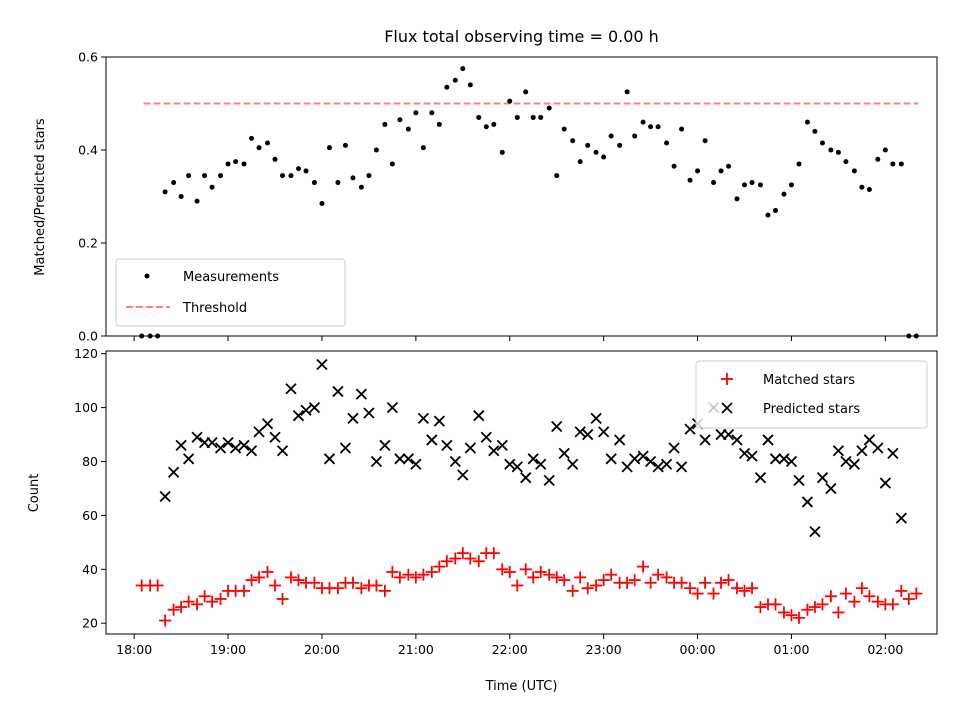  What do you see at coordinates (230, 292) in the screenshot?
I see `top-legend: Measurements Threshold` at bounding box center [230, 292].